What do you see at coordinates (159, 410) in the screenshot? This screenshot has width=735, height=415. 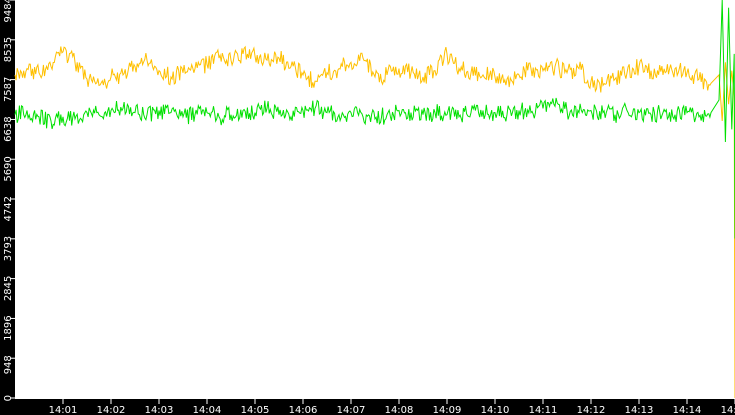 I see `x-tick-label: 14:03` at bounding box center [159, 410].